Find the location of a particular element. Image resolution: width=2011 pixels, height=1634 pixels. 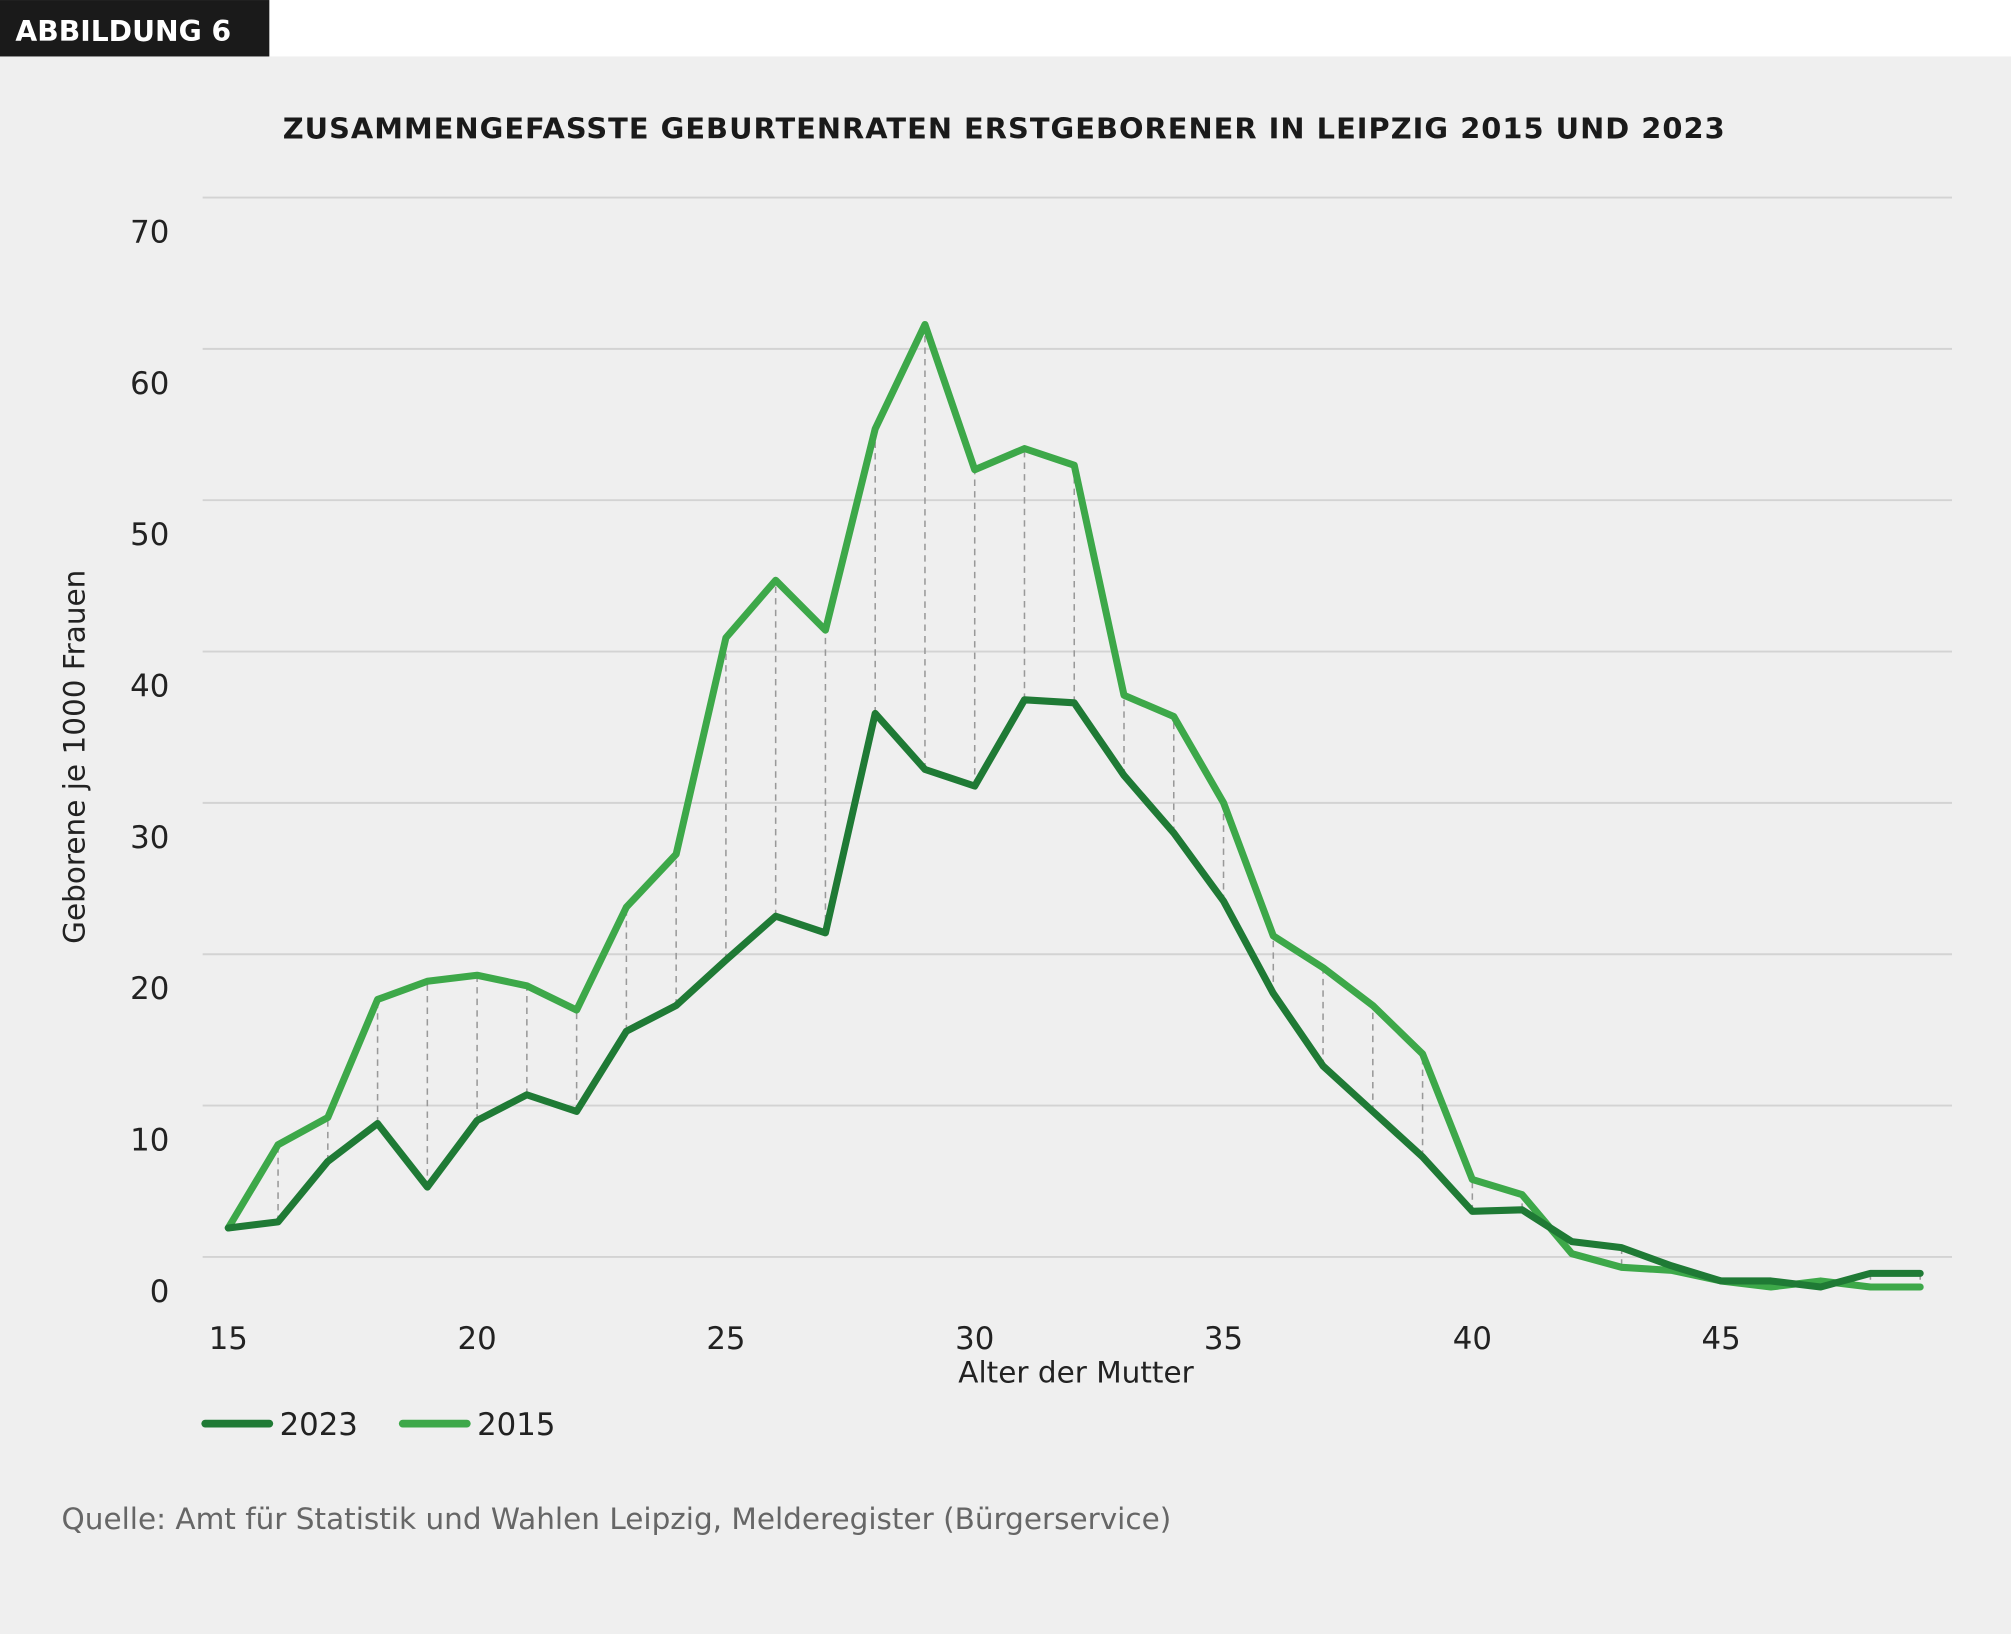

x-axis-label: Alter der Mutter is located at coordinates (1076, 1373).